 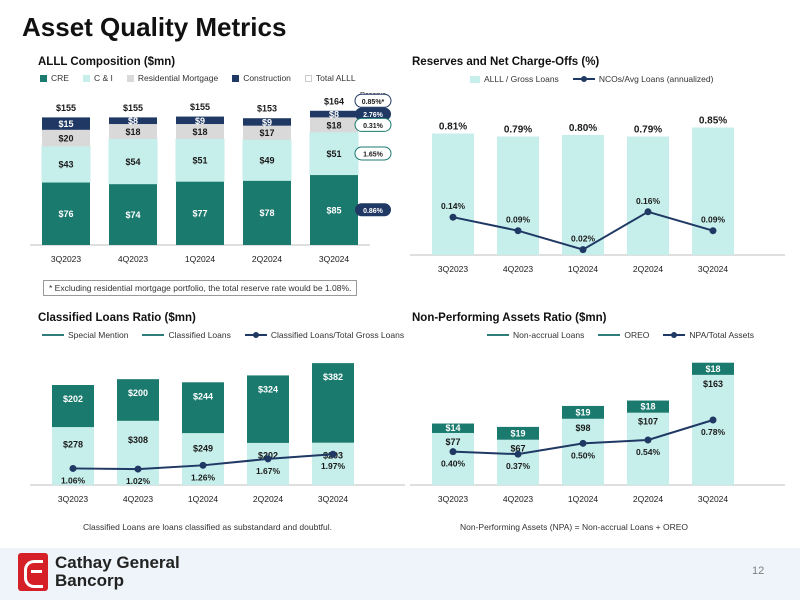 What do you see at coordinates (138, 440) in the screenshot?
I see `classified-lower-label: $308` at bounding box center [138, 440].